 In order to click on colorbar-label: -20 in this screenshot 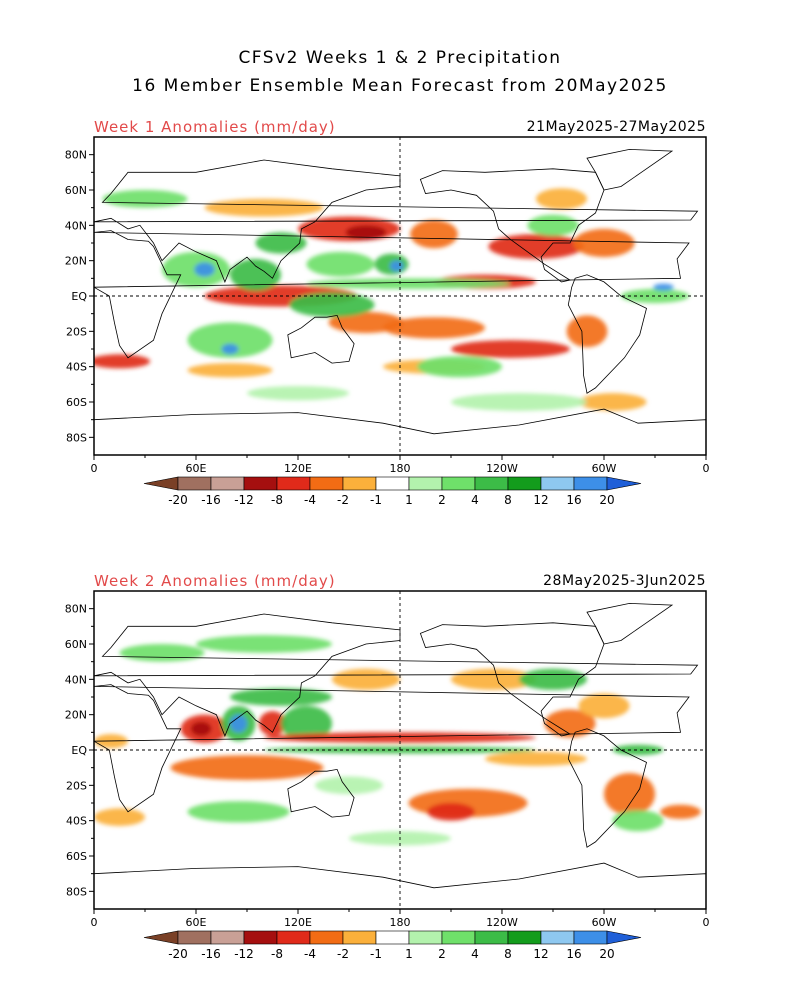, I will do `click(178, 954)`.